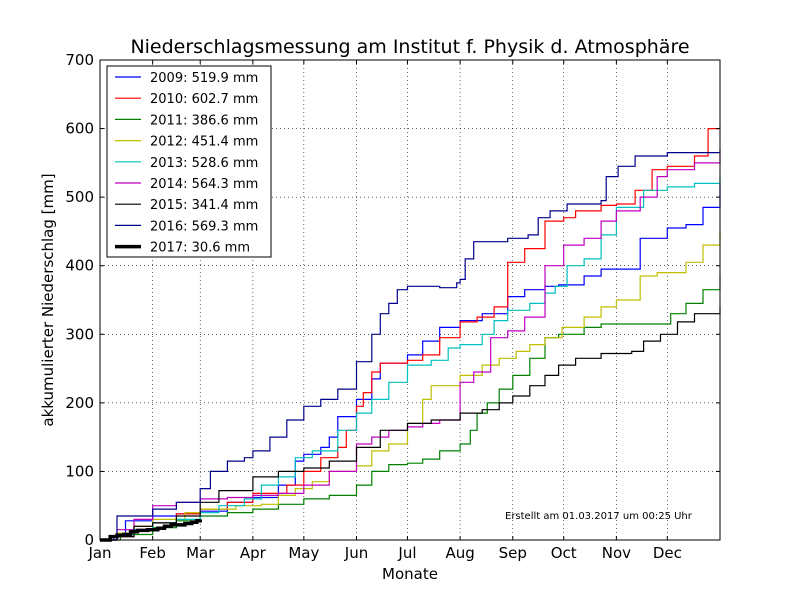 Image resolution: width=800 pixels, height=600 pixels. Describe the element at coordinates (204, 142) in the screenshot. I see `legend-entry-label: 2012: 451.4 mm` at that location.